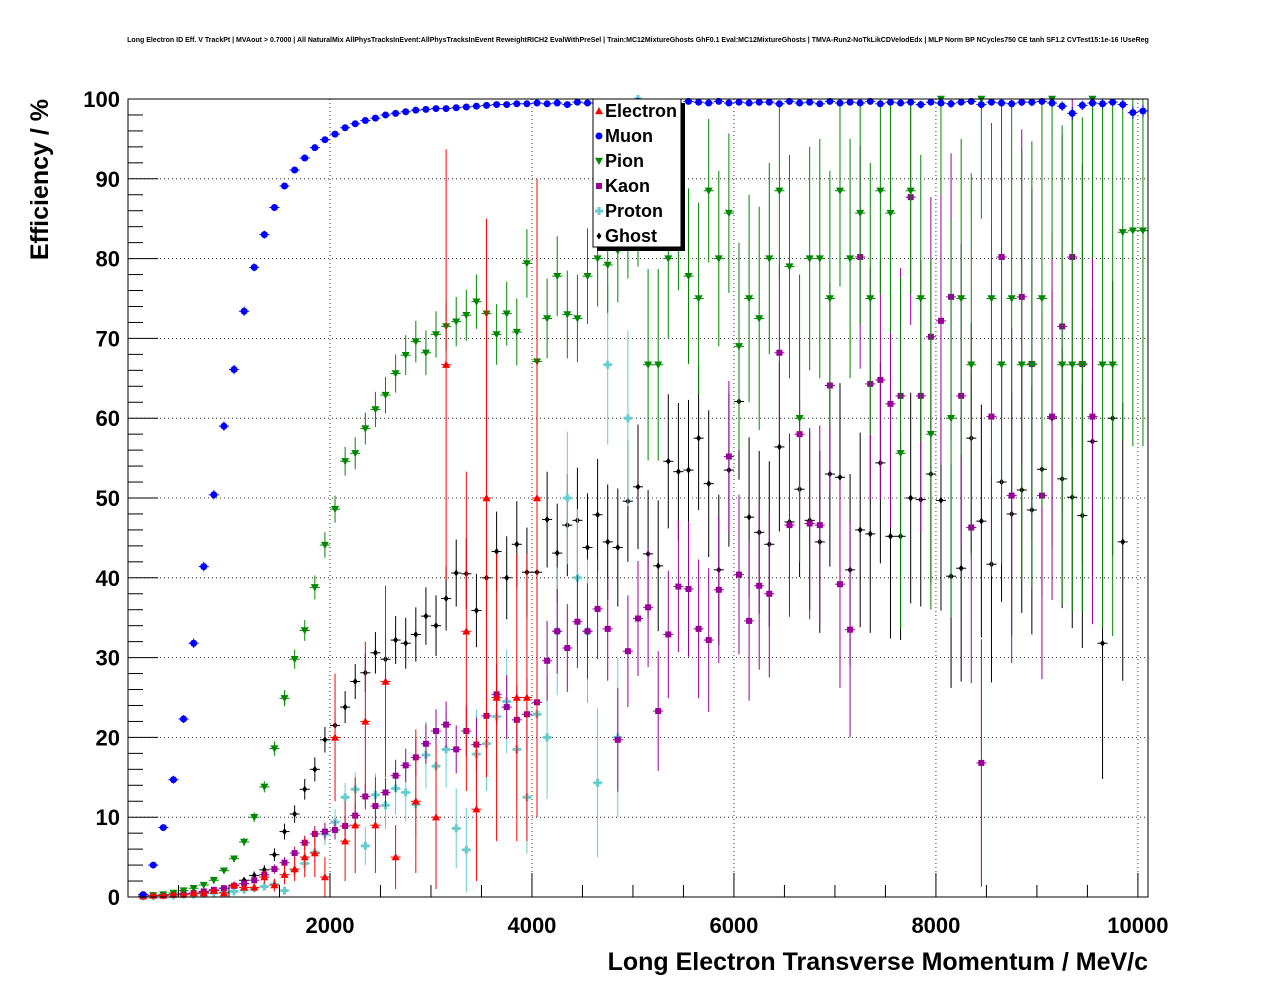 The height and width of the screenshot is (996, 1276). What do you see at coordinates (626, 236) in the screenshot?
I see `legend-entry-ghost: Ghost` at bounding box center [626, 236].